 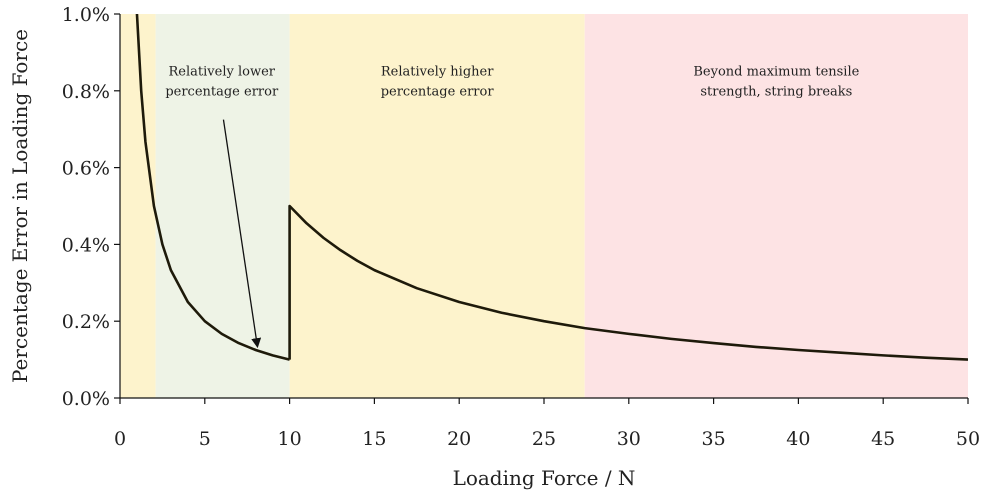 I want to click on y-tick-label: 0.4%, so click(x=86, y=245).